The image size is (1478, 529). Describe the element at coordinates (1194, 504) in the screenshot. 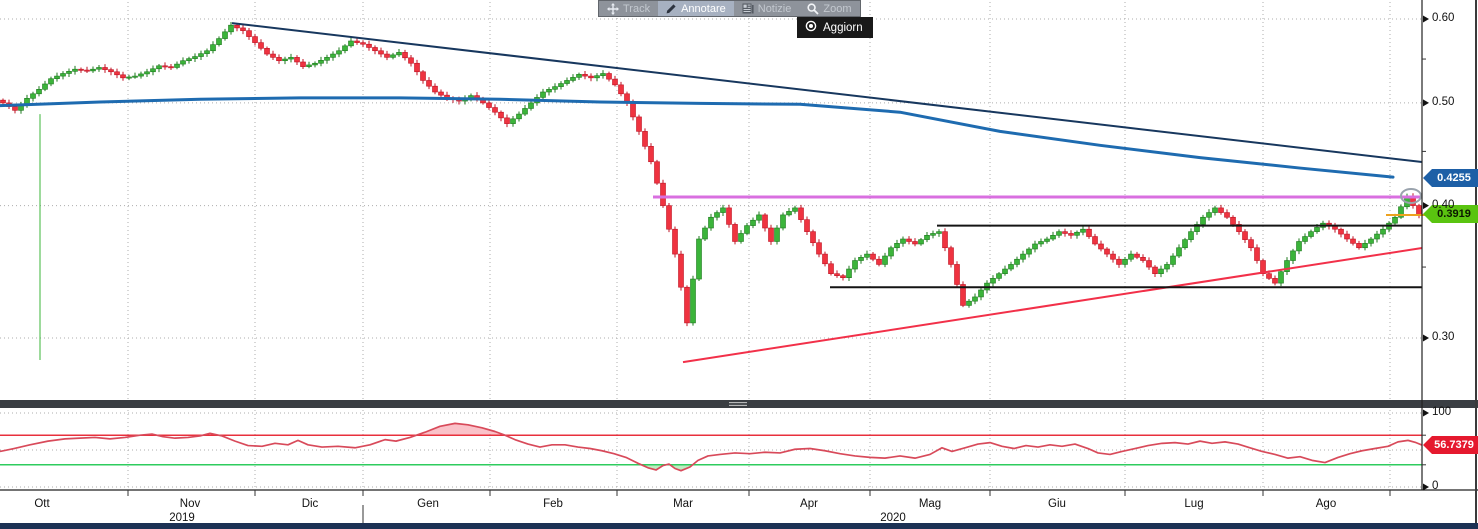

I see `x-axis-month-label: Lug` at that location.